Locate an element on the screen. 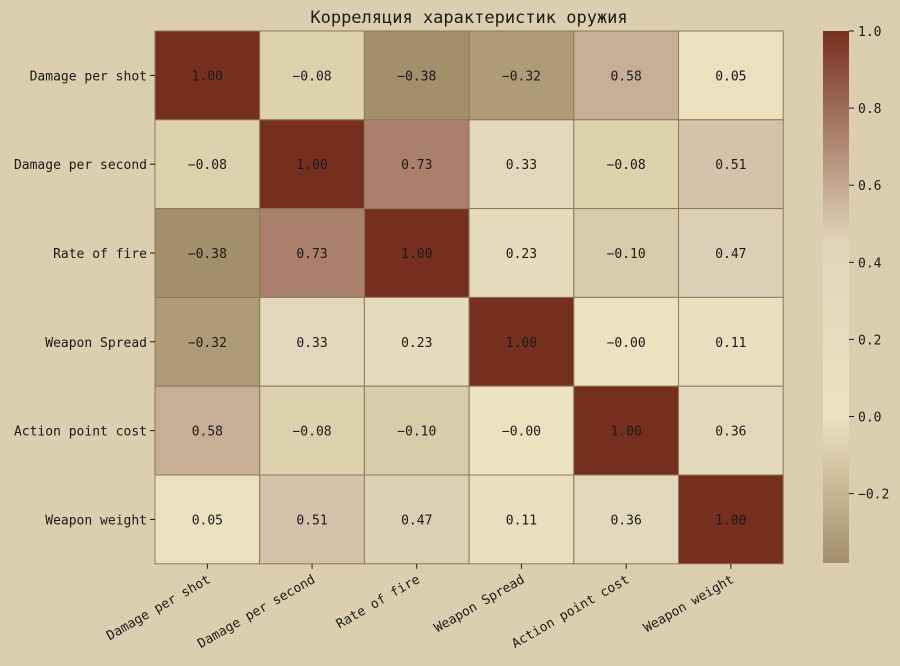  colorbar-gradient is located at coordinates (836, 297).